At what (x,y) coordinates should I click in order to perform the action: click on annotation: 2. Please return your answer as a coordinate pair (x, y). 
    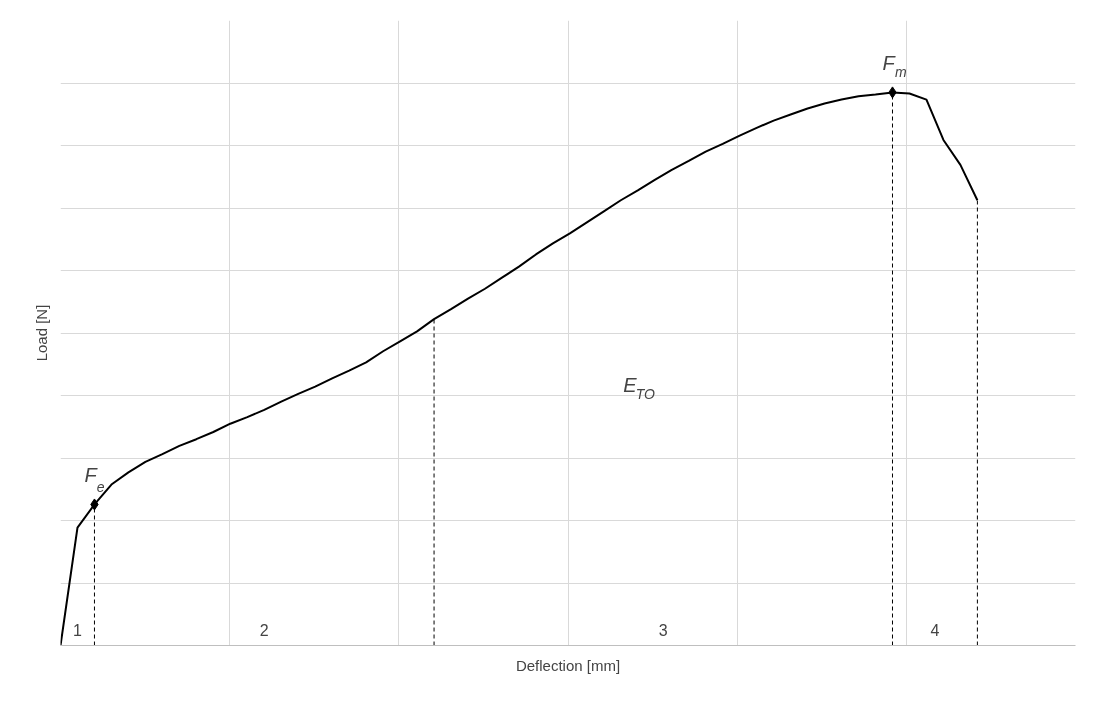
    Looking at the image, I should click on (264, 631).